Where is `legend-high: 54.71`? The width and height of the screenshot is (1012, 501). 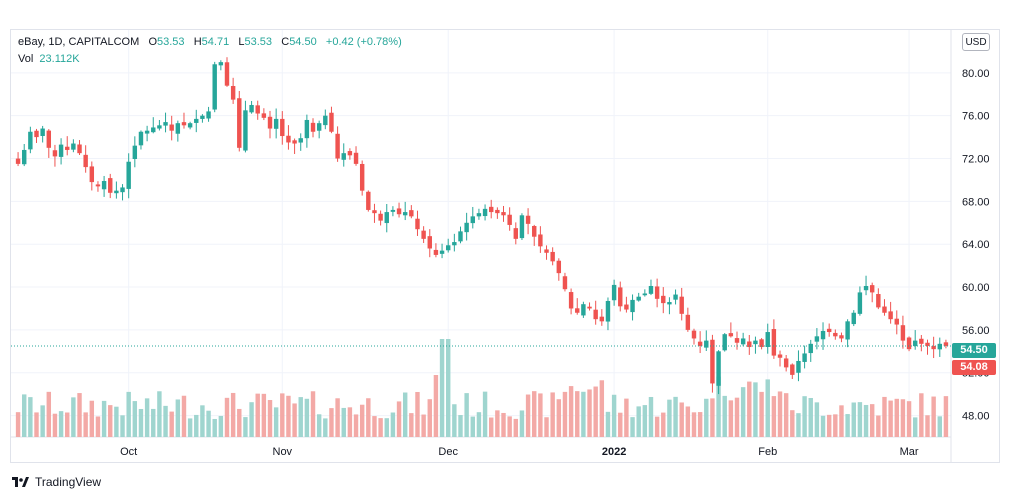 legend-high: 54.71 is located at coordinates (215, 42).